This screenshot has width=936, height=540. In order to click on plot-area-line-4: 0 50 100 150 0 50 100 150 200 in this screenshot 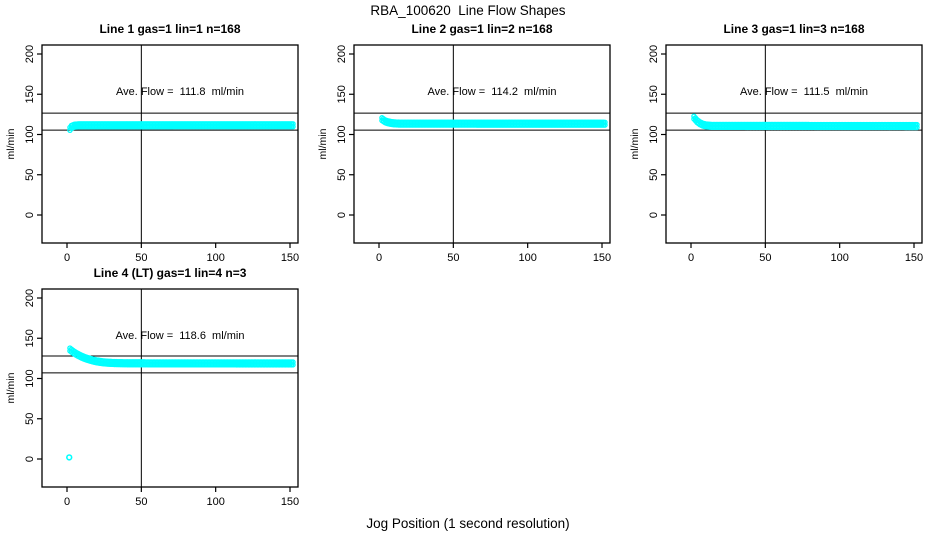, I will do `click(161, 398)`.